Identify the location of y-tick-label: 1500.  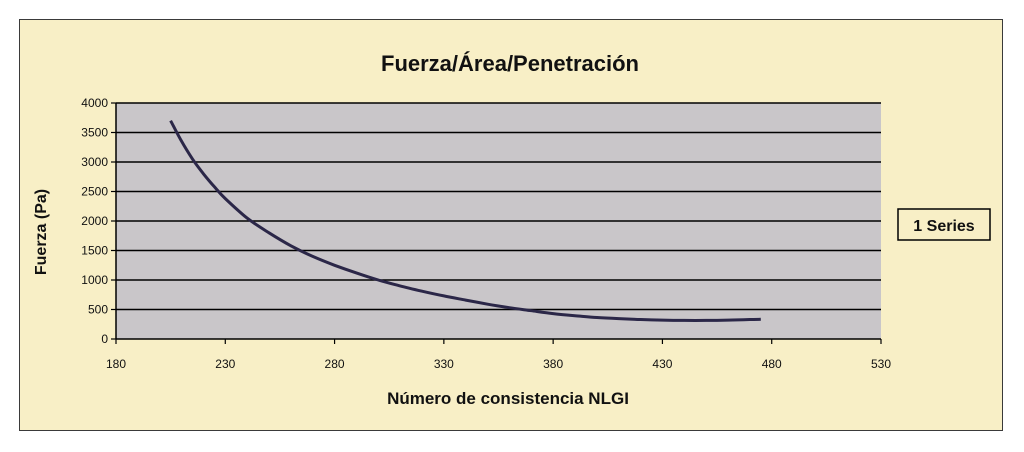
(94, 251).